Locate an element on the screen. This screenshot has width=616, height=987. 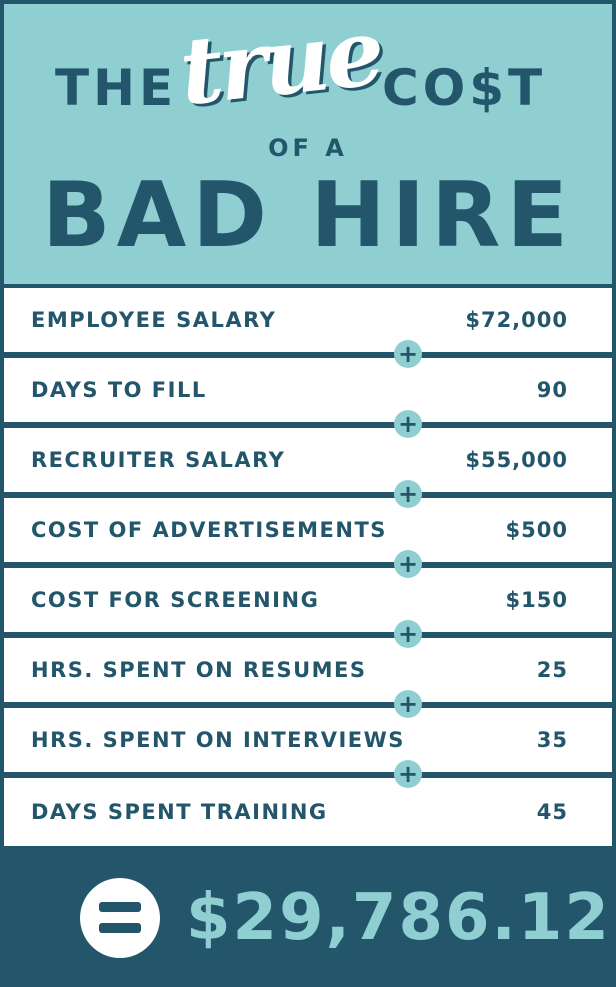
cost-item-value: 45 is located at coordinates (552, 812).